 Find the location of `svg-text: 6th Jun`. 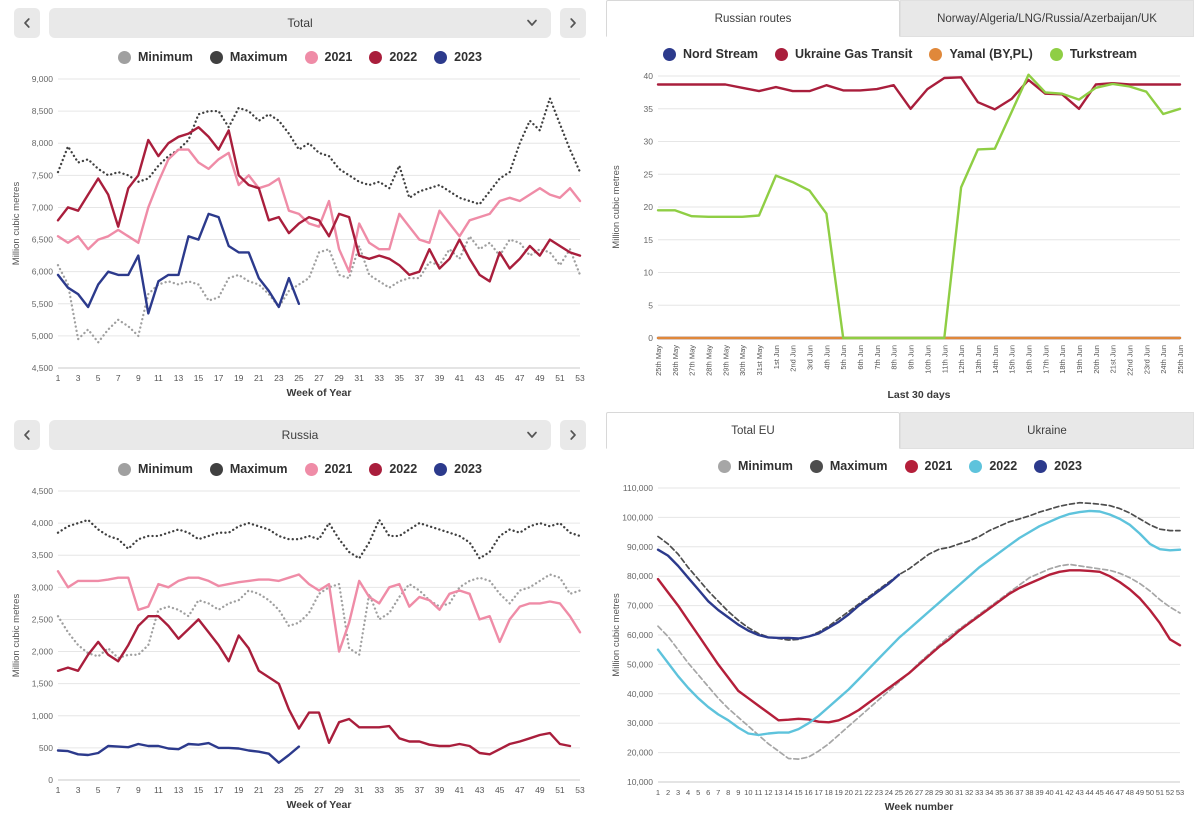

svg-text: 6th Jun is located at coordinates (860, 357).